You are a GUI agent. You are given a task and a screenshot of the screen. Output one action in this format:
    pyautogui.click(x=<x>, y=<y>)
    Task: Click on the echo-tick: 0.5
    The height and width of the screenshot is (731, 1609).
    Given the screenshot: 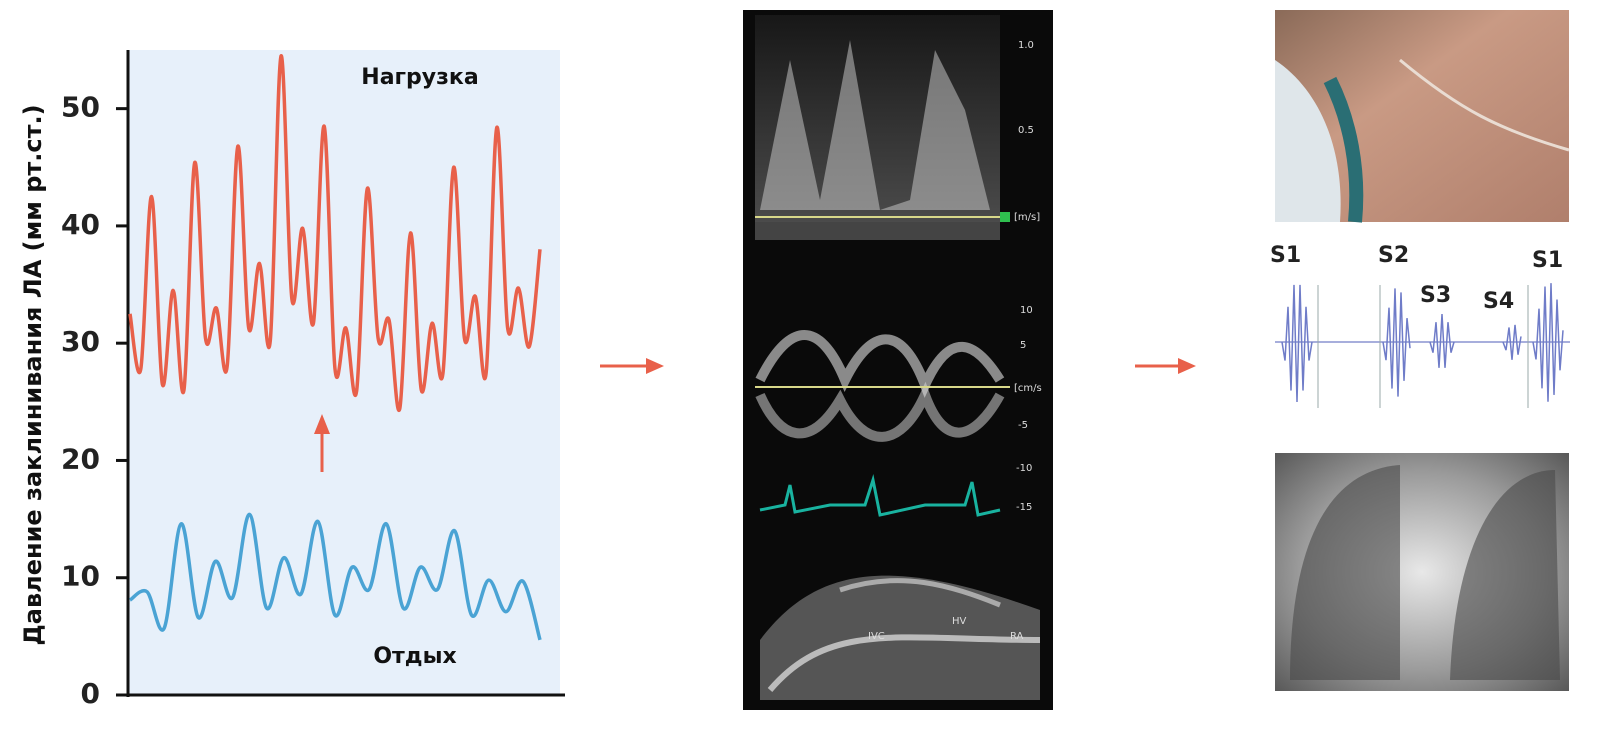 What is the action you would take?
    pyautogui.click(x=1026, y=130)
    